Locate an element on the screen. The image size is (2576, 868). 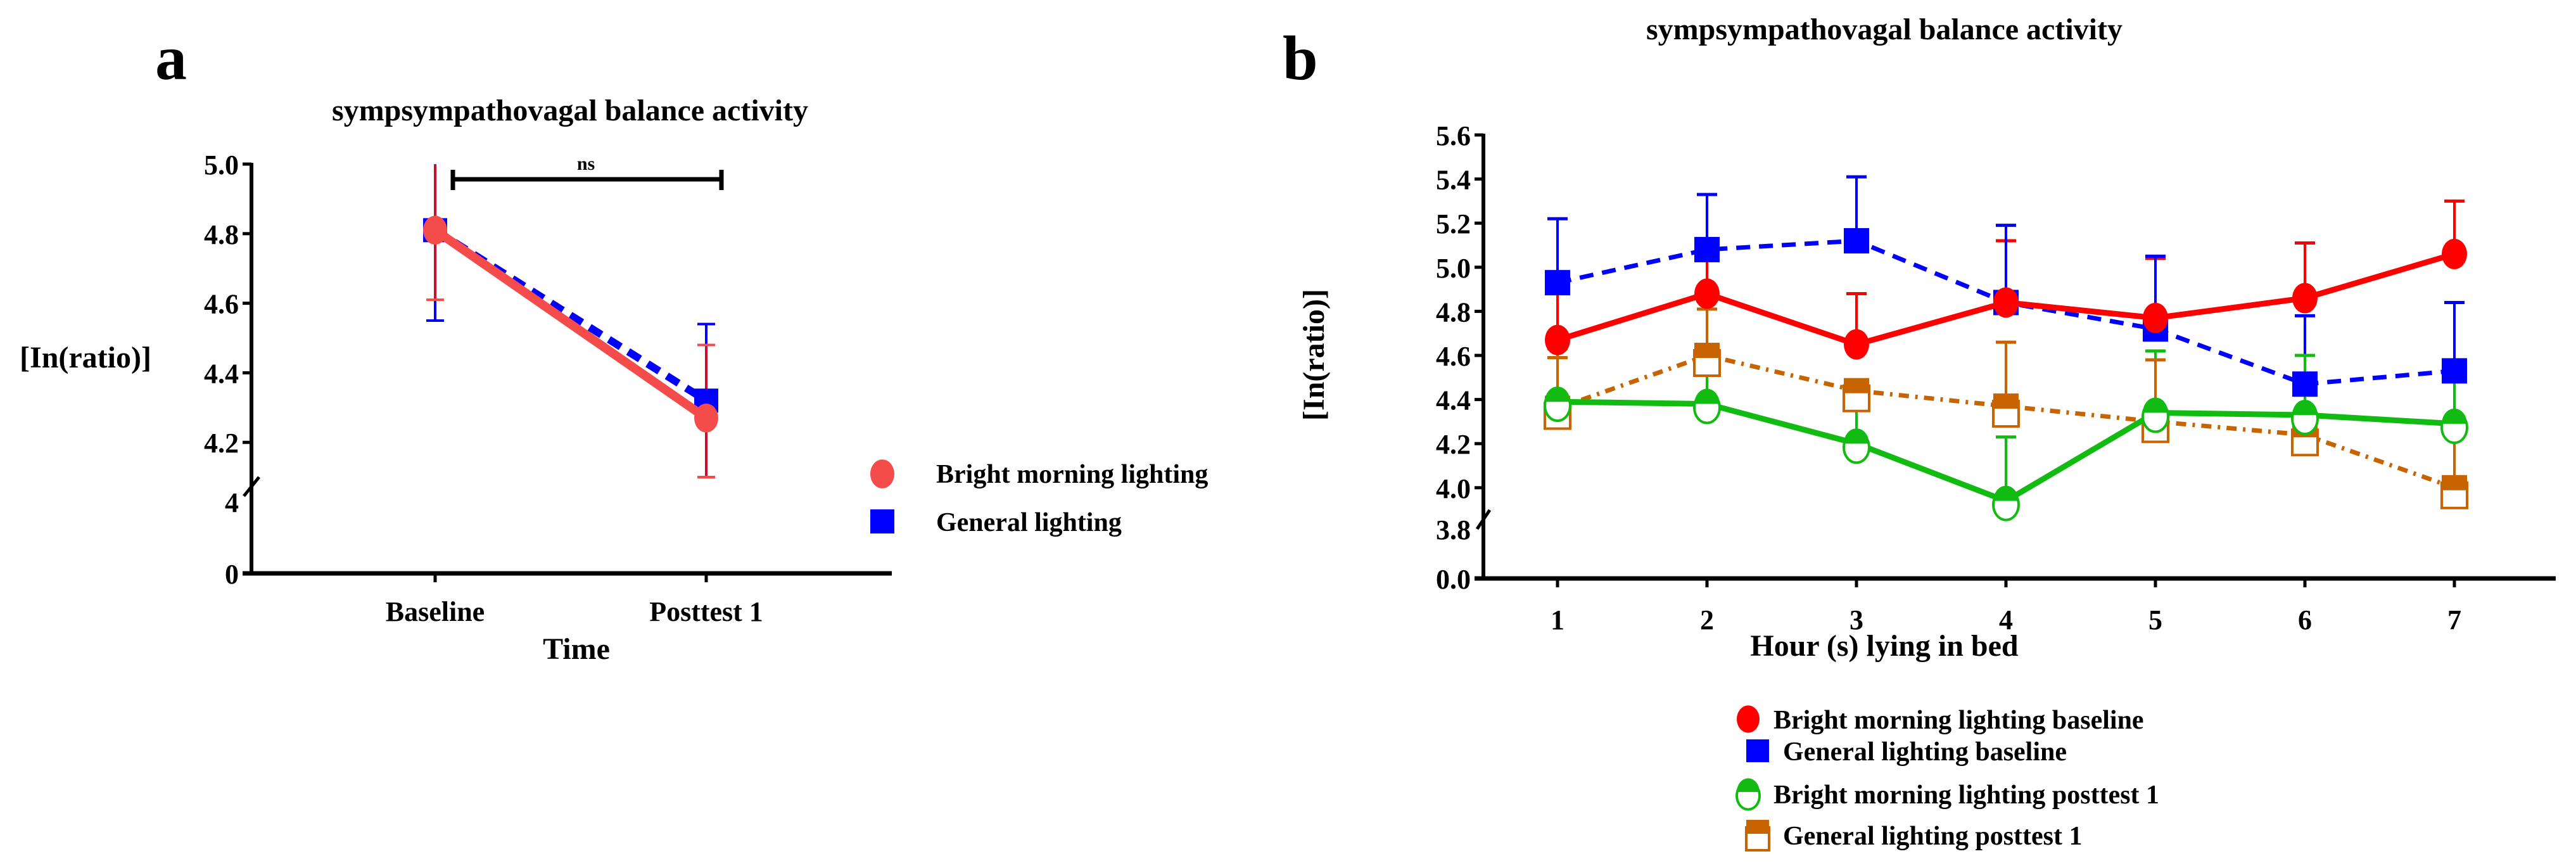
x-tick-label: Posttest 1 is located at coordinates (706, 611).